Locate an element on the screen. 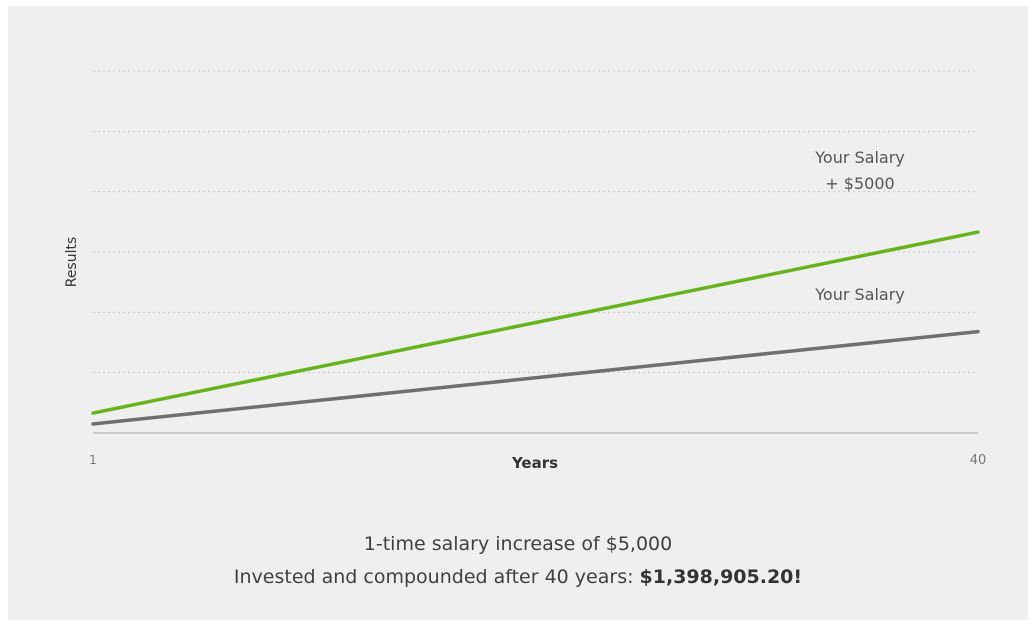 This screenshot has width=1034, height=624. caption-line-1: 1-time salary increase of $5,000 is located at coordinates (518, 544).